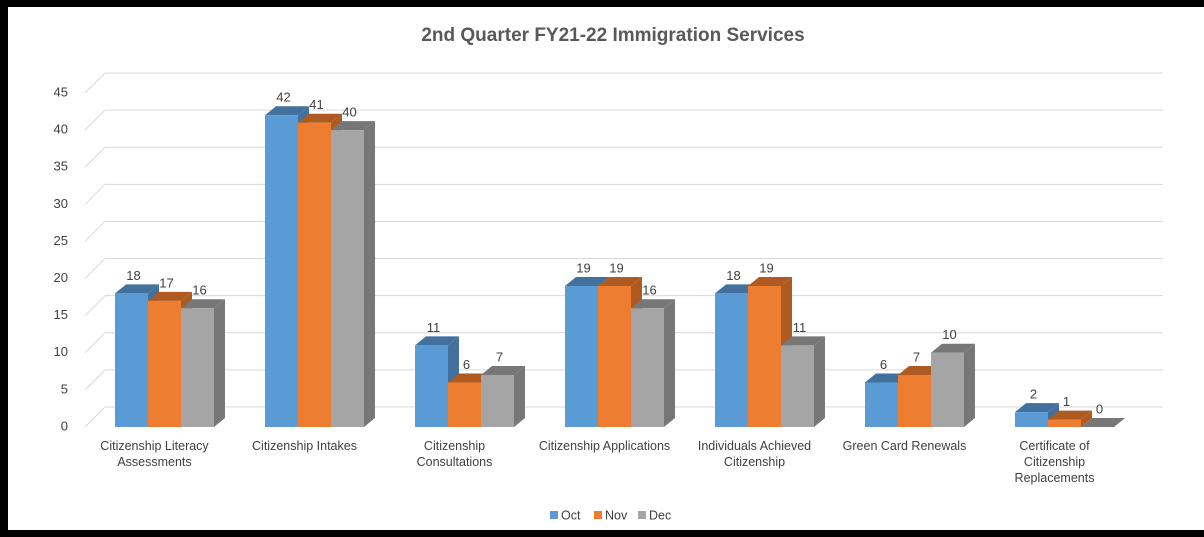 The image size is (1204, 537). What do you see at coordinates (349, 112) in the screenshot?
I see `data-label: 40` at bounding box center [349, 112].